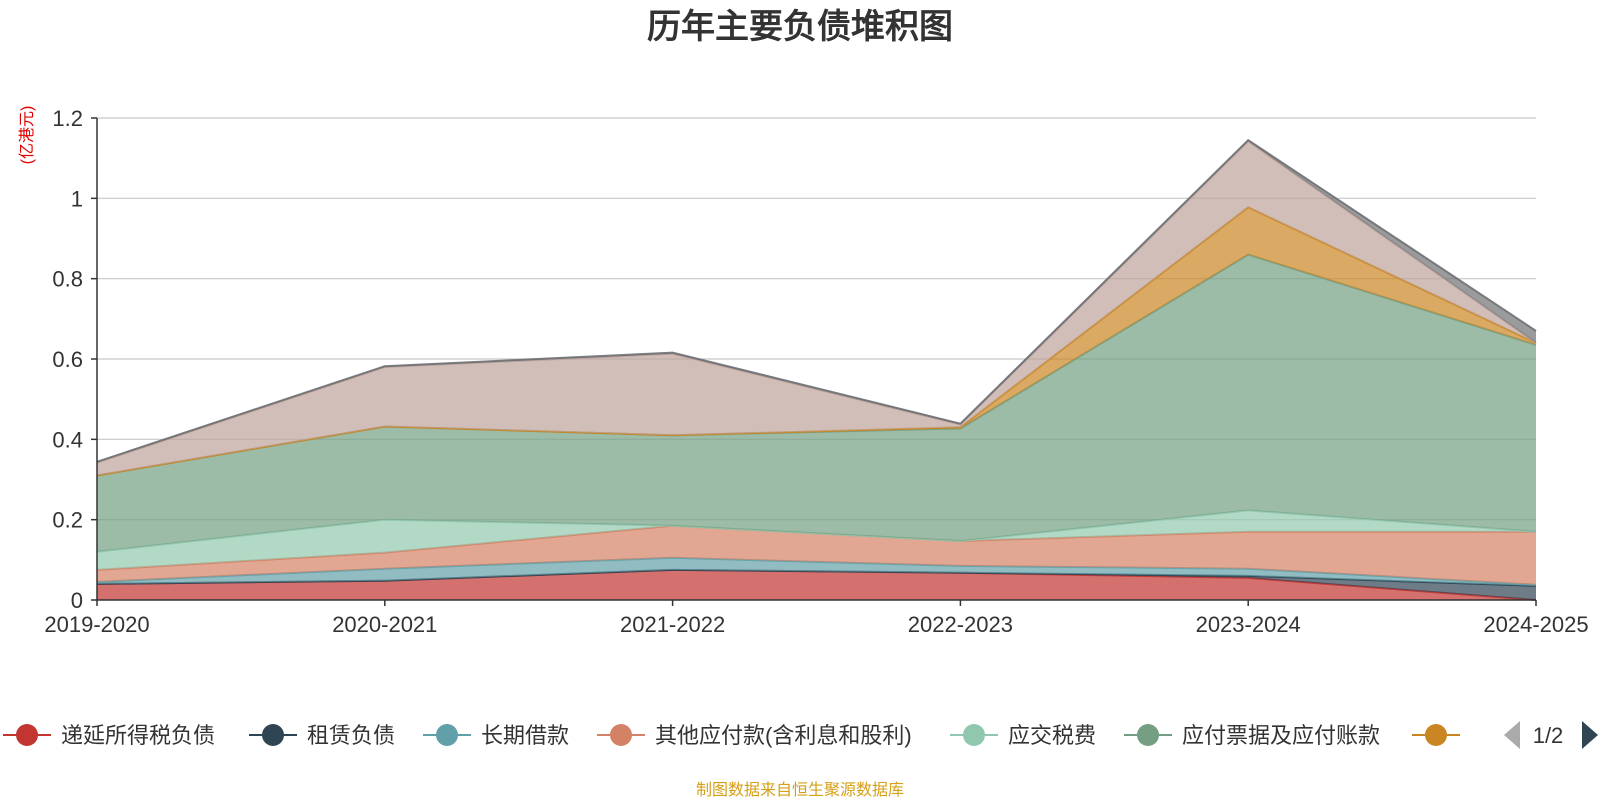 Image resolution: width=1600 pixels, height=800 pixels. I want to click on legend-item: 租赁负债, so click(322, 735).